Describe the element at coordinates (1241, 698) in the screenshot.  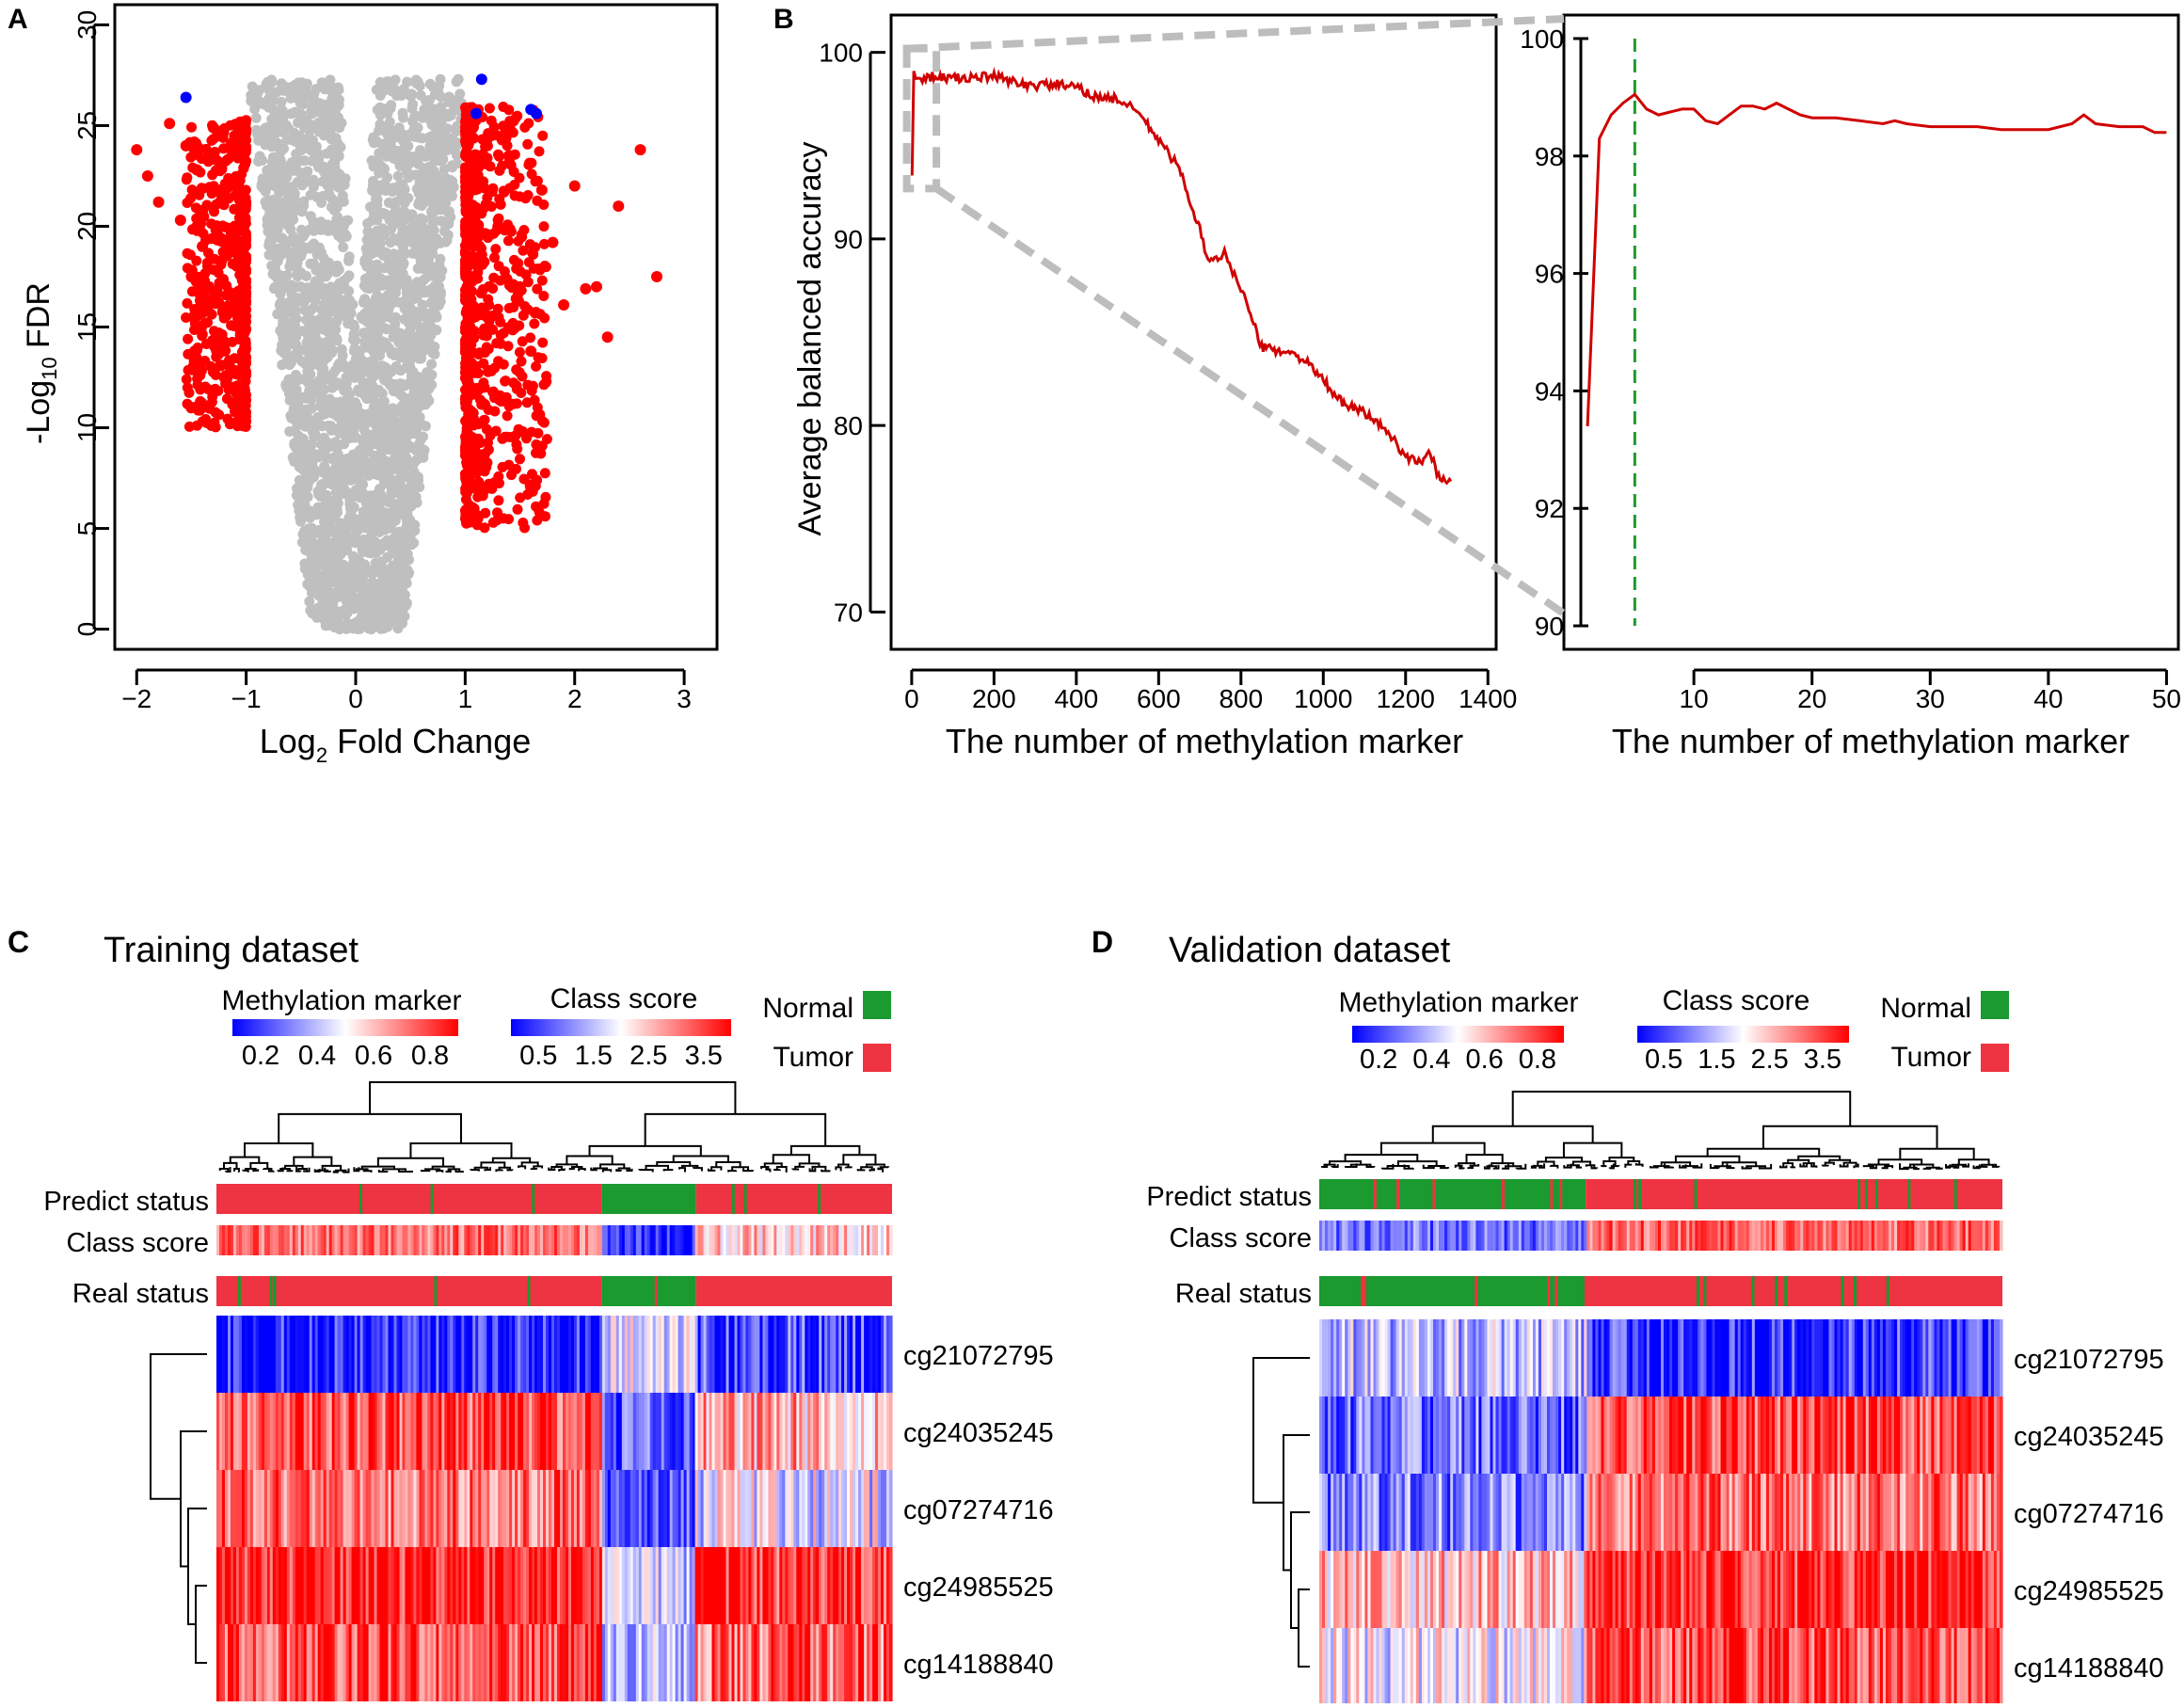
I see `x-tick-label-b1: 800` at that location.